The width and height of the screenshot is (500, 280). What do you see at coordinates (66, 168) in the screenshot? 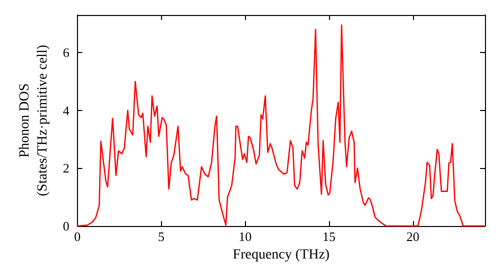
I see `y-tick-label: 2` at bounding box center [66, 168].